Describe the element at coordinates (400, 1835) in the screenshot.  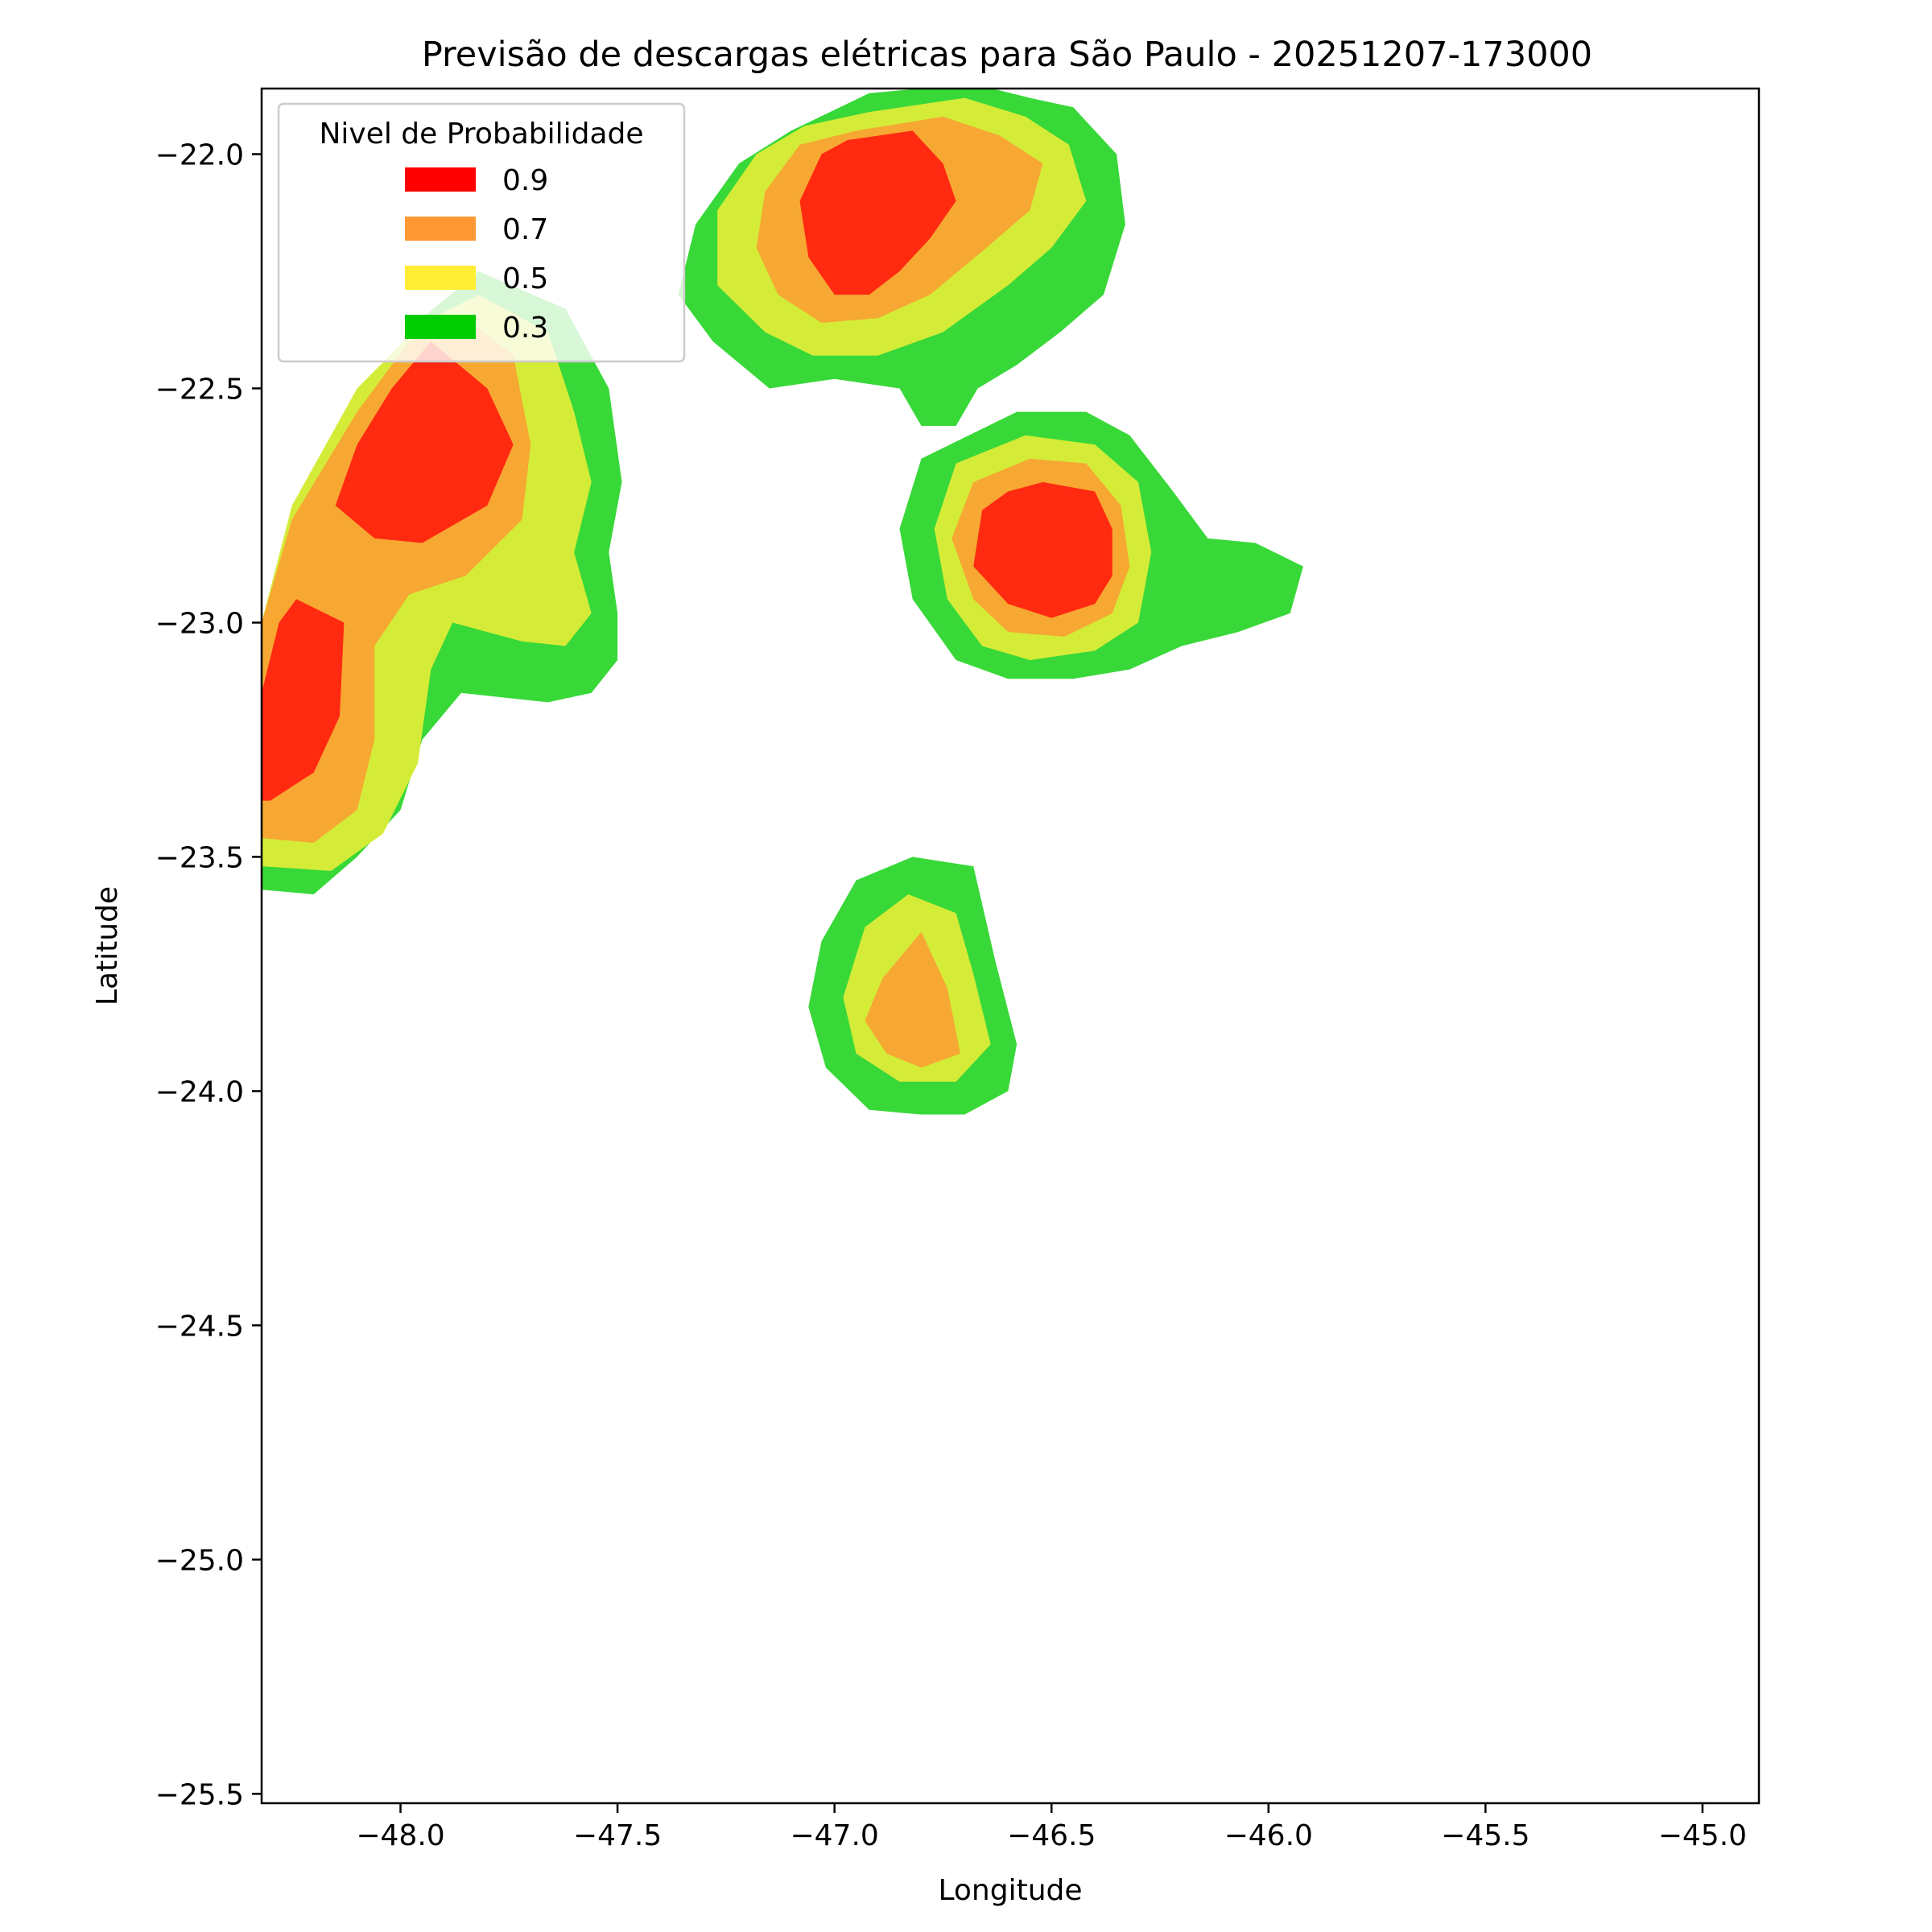
I see `x-tick-label: −48.0` at that location.